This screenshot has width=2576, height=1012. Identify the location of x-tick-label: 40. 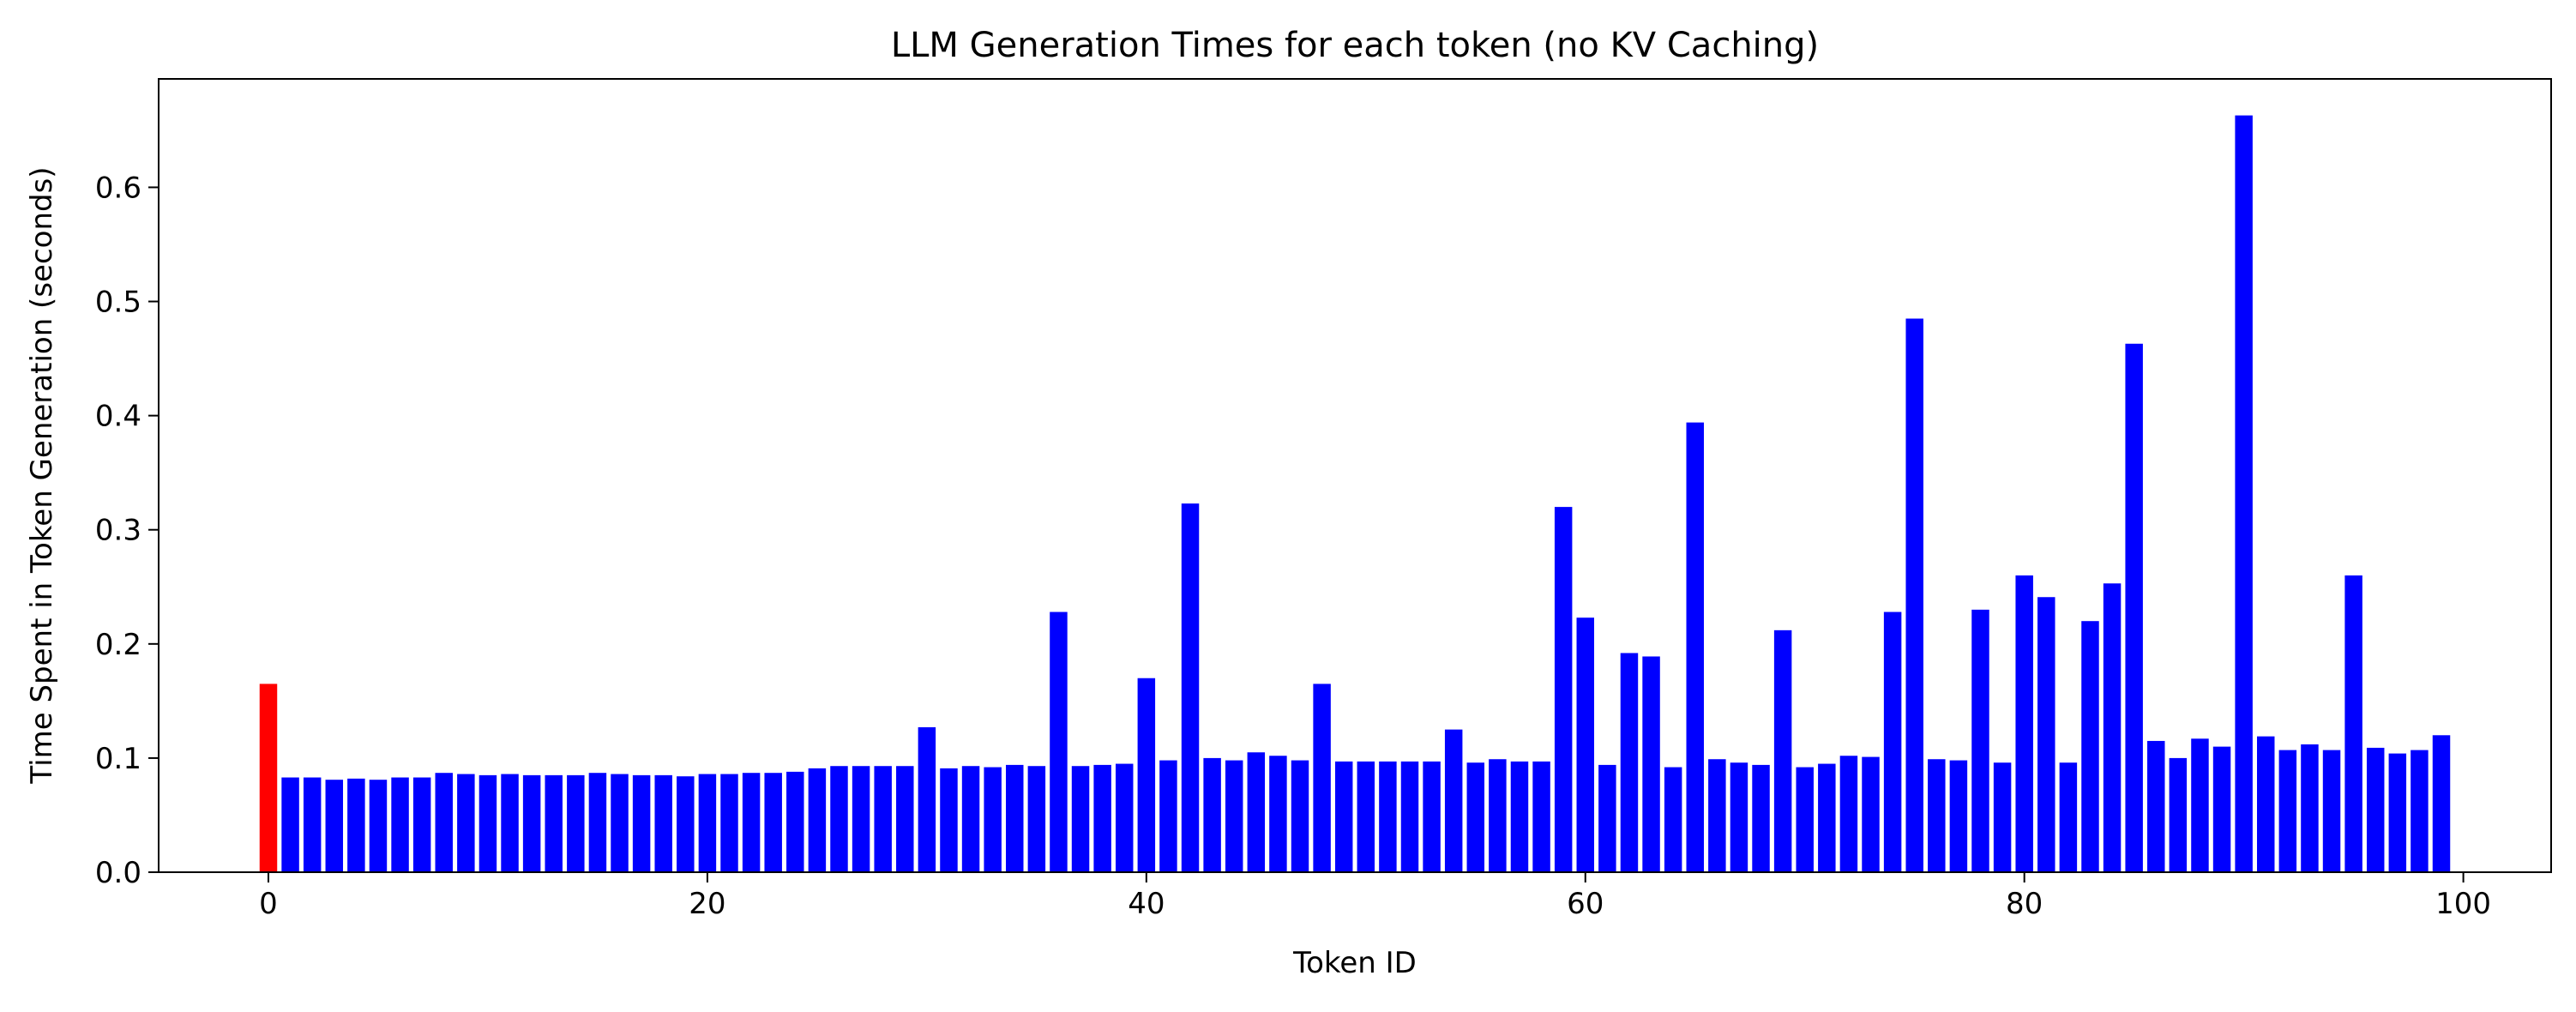
(1146, 904).